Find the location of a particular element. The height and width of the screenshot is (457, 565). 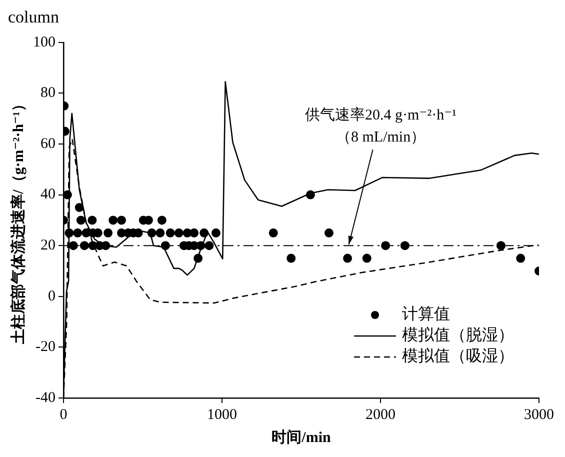

x-axis-title: 时间/min is located at coordinates (302, 437).